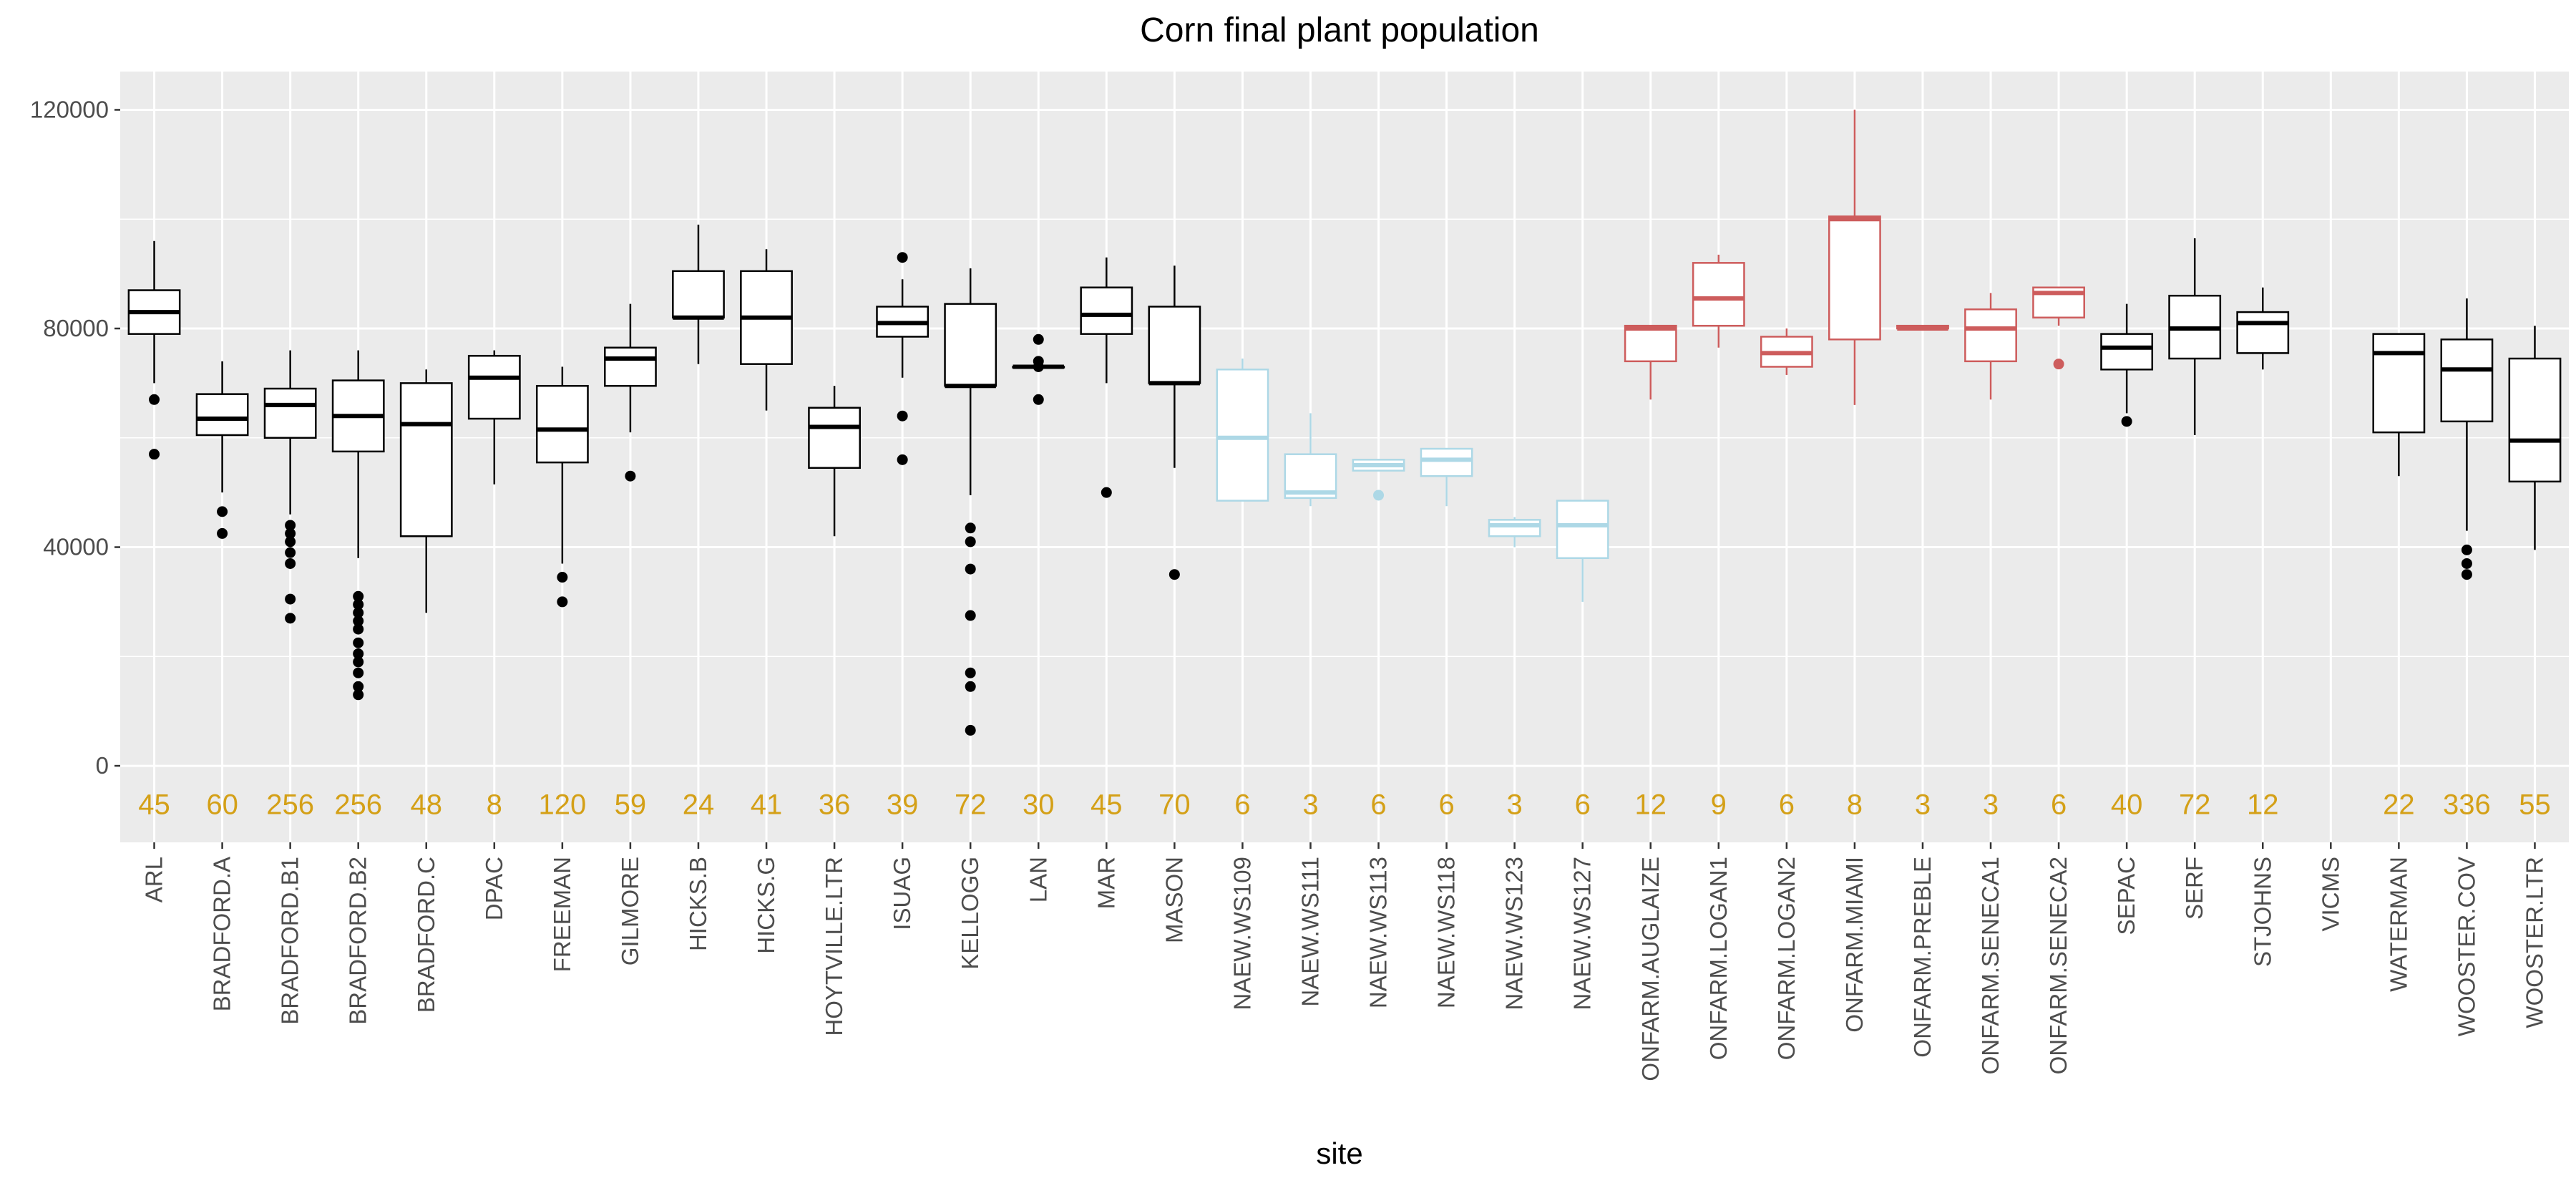 This screenshot has width=2576, height=1178. What do you see at coordinates (1922, 572) in the screenshot?
I see `box-onfarm-preble: 3` at bounding box center [1922, 572].